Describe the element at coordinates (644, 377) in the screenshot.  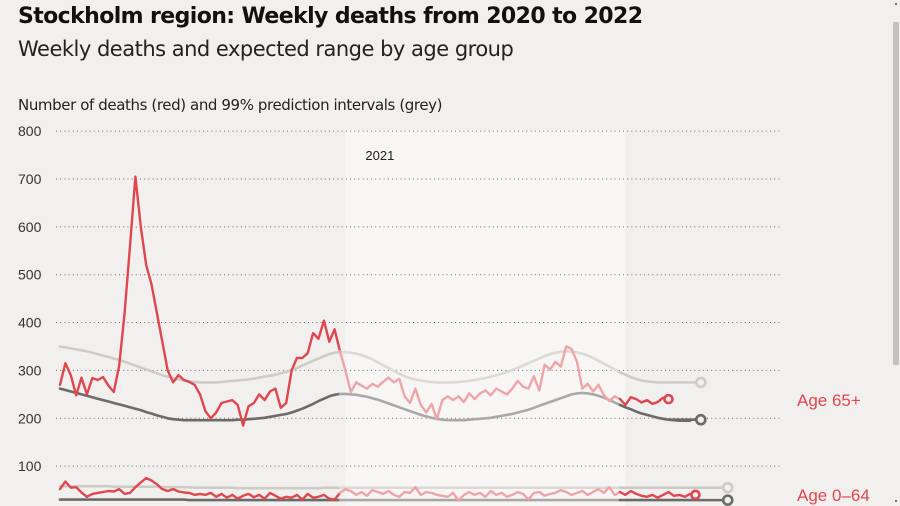
I see `upper-interval-line-age-65-` at that location.